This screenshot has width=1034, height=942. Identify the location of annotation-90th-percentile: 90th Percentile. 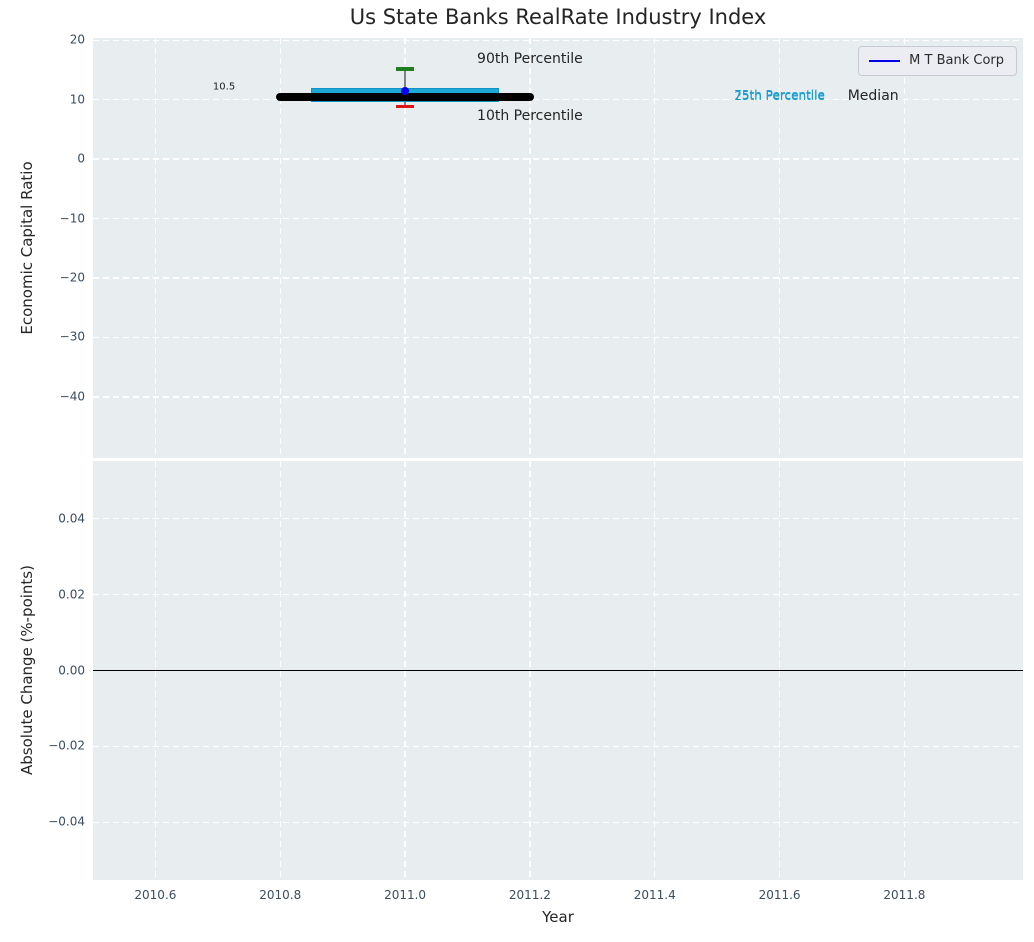
(530, 59).